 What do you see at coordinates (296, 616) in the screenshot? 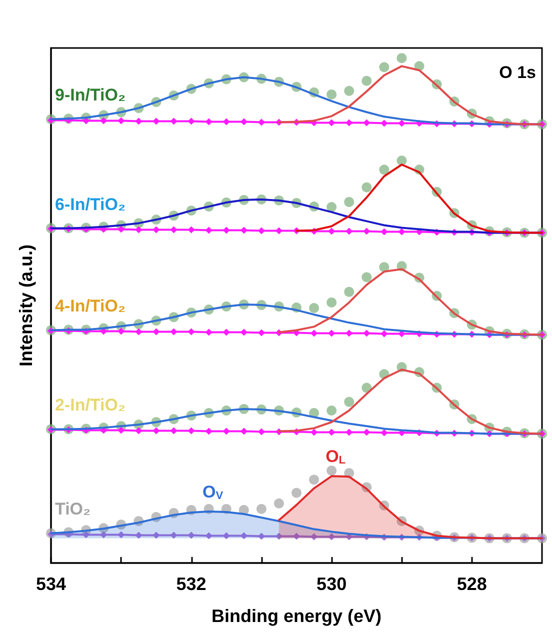
I see `x-axis-title: Binding energy (eV)` at bounding box center [296, 616].